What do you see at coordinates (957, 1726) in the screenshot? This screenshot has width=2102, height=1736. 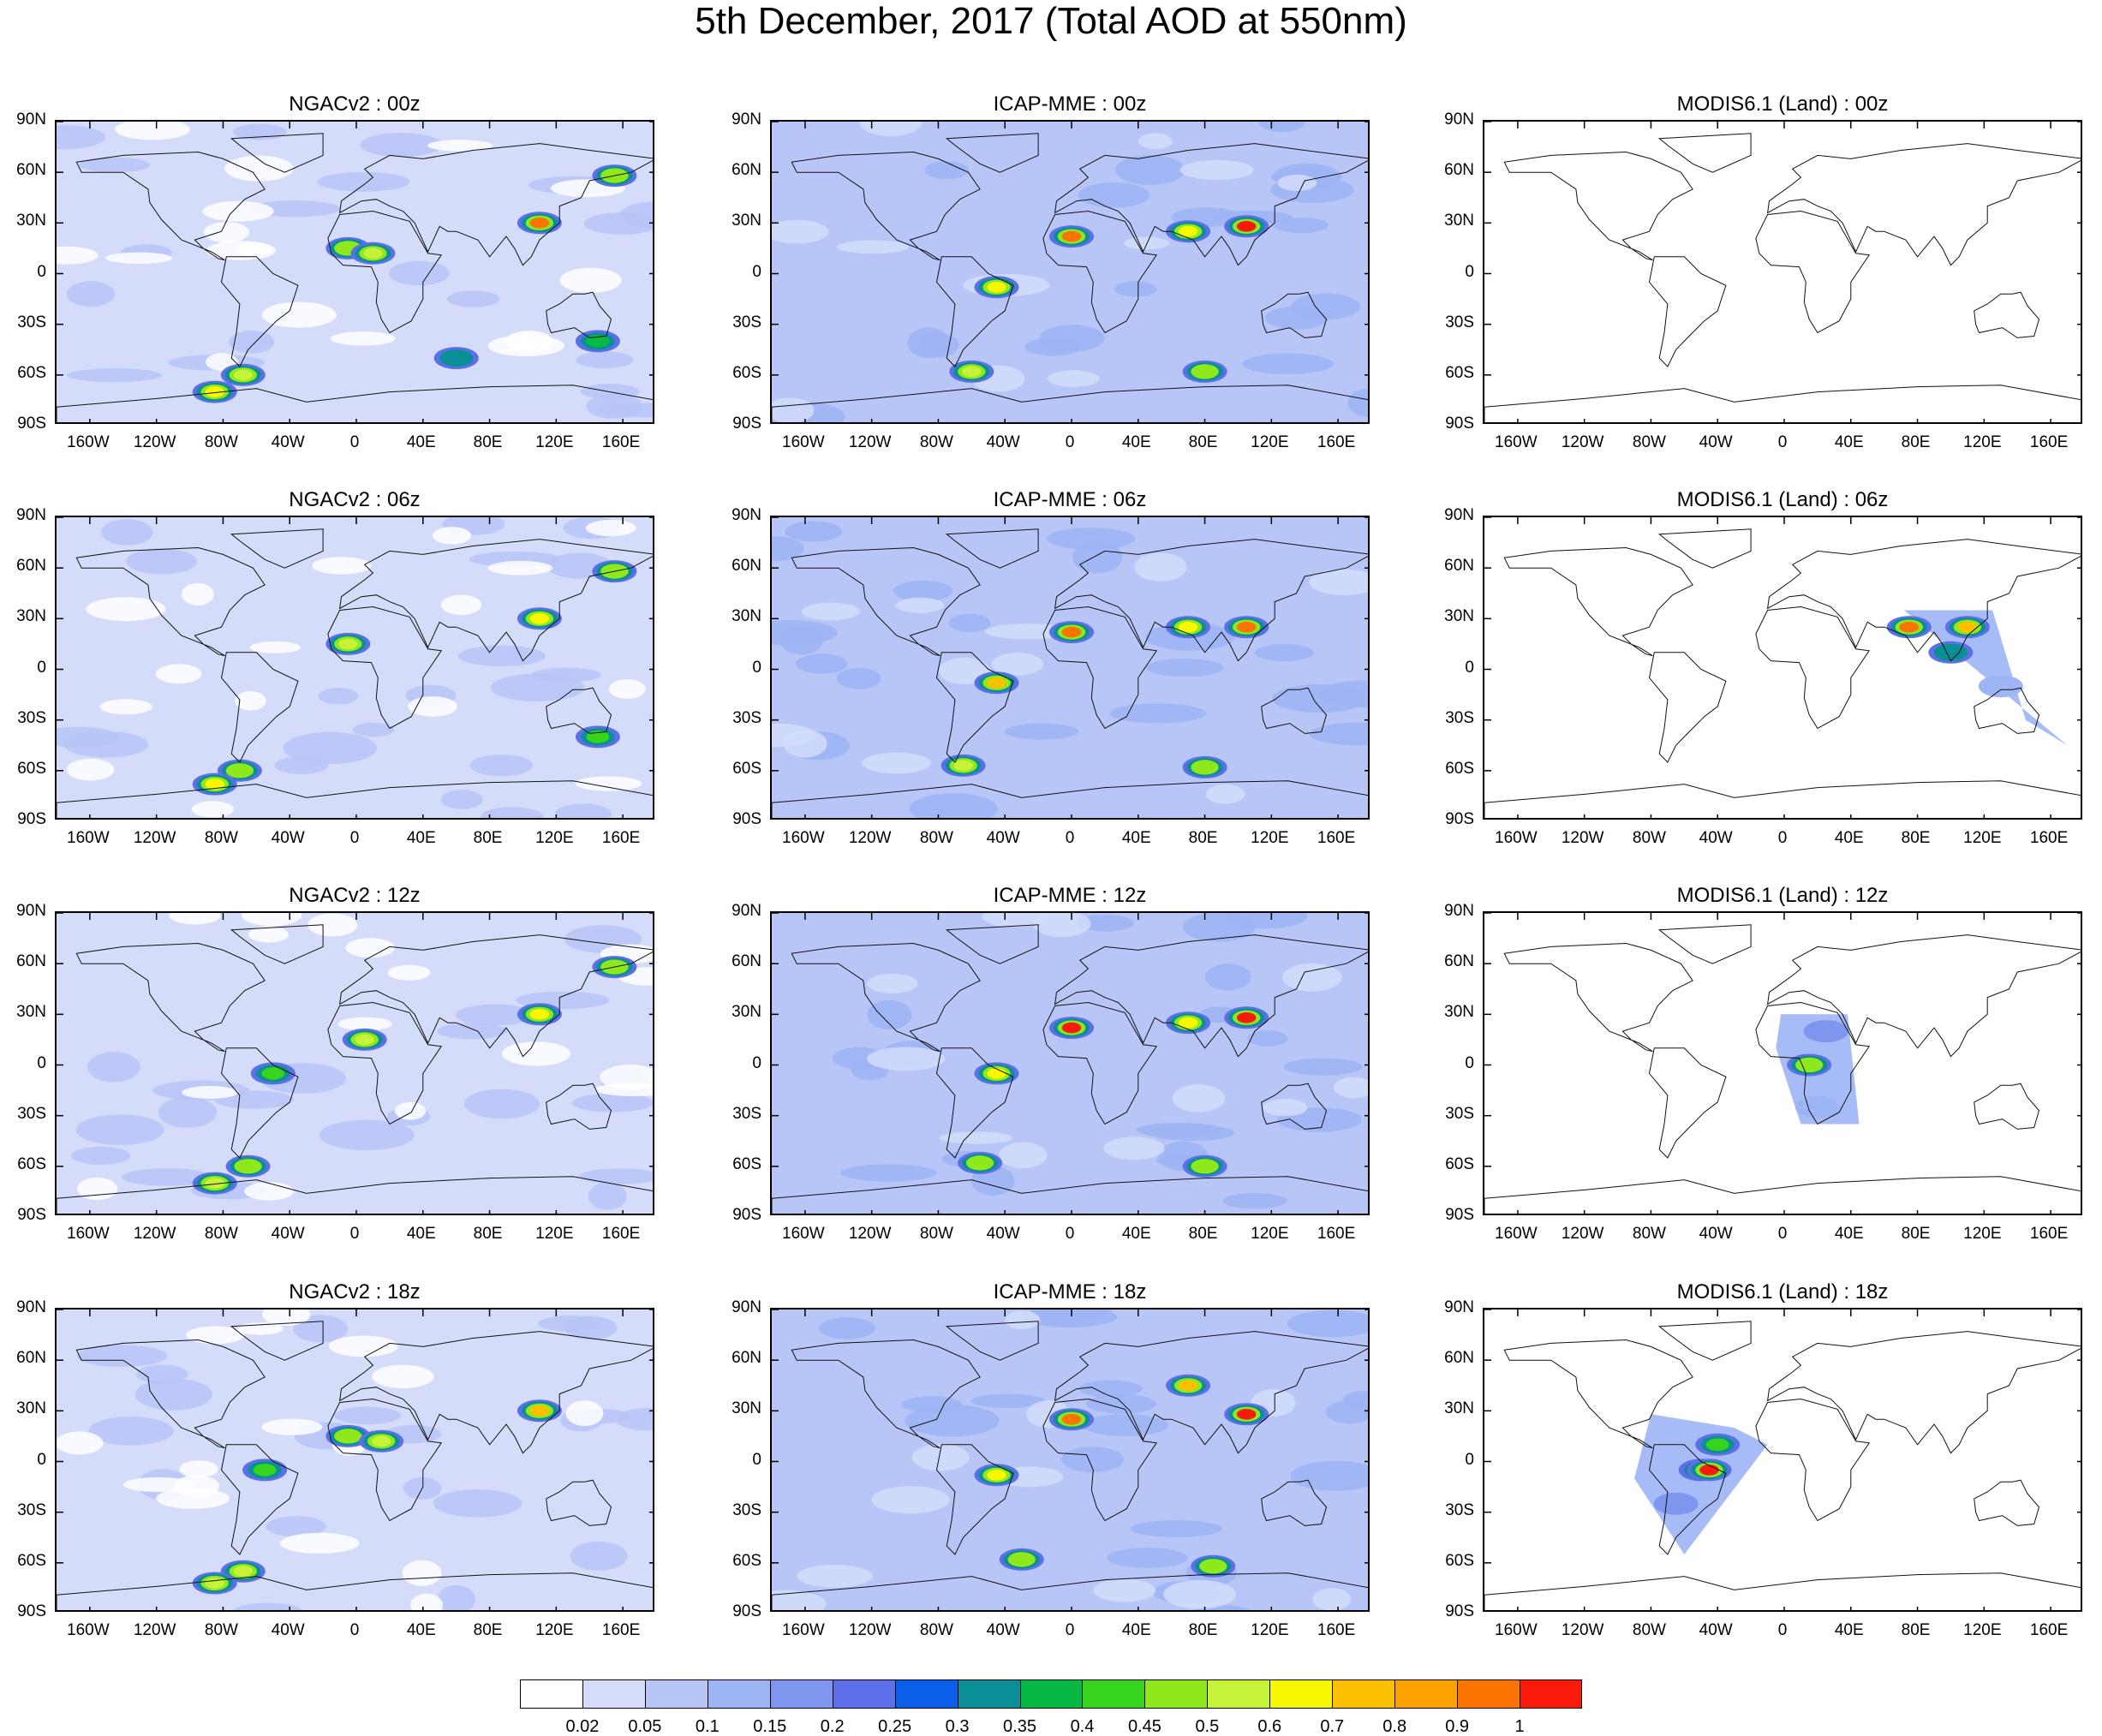 I see `colorbar-label: 0.3` at bounding box center [957, 1726].